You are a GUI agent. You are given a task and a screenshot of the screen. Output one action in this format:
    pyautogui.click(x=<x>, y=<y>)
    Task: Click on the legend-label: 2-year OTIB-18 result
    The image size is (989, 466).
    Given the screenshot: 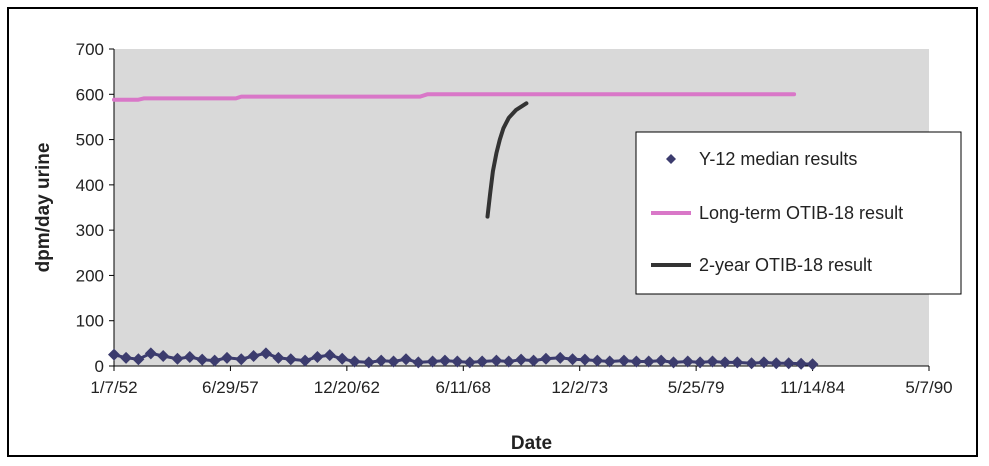 What is the action you would take?
    pyautogui.click(x=785, y=265)
    